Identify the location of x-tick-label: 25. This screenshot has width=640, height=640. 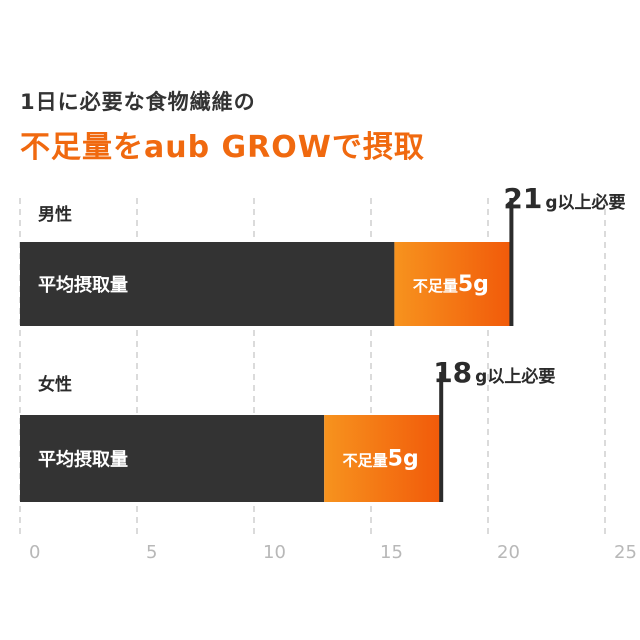
(625, 552).